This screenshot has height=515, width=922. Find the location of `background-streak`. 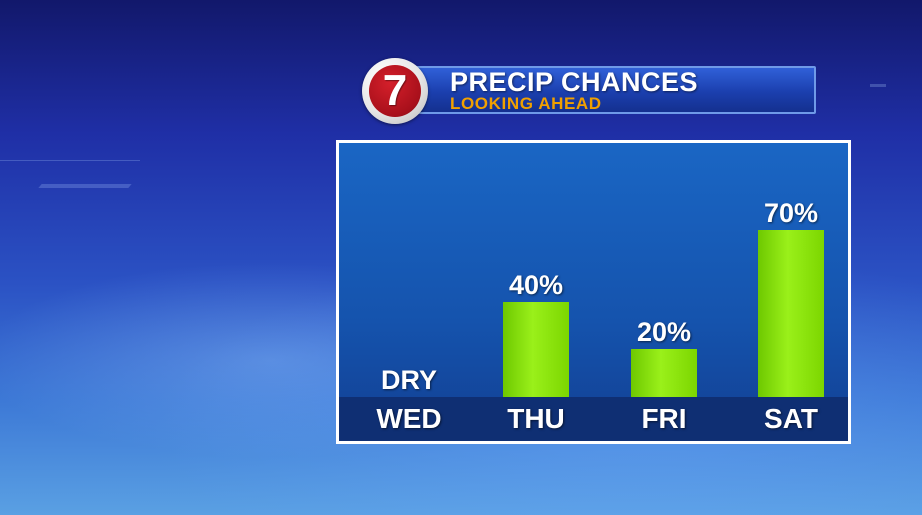

background-streak is located at coordinates (85, 186).